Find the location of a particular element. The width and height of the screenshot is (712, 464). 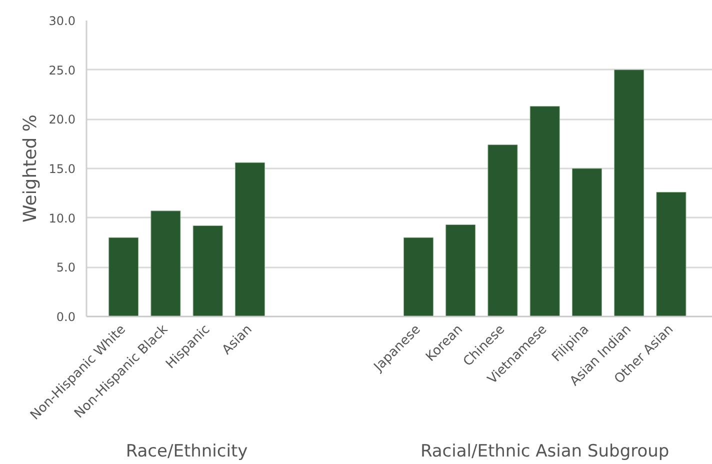

y-axis-title: Weighted % is located at coordinates (30, 168).